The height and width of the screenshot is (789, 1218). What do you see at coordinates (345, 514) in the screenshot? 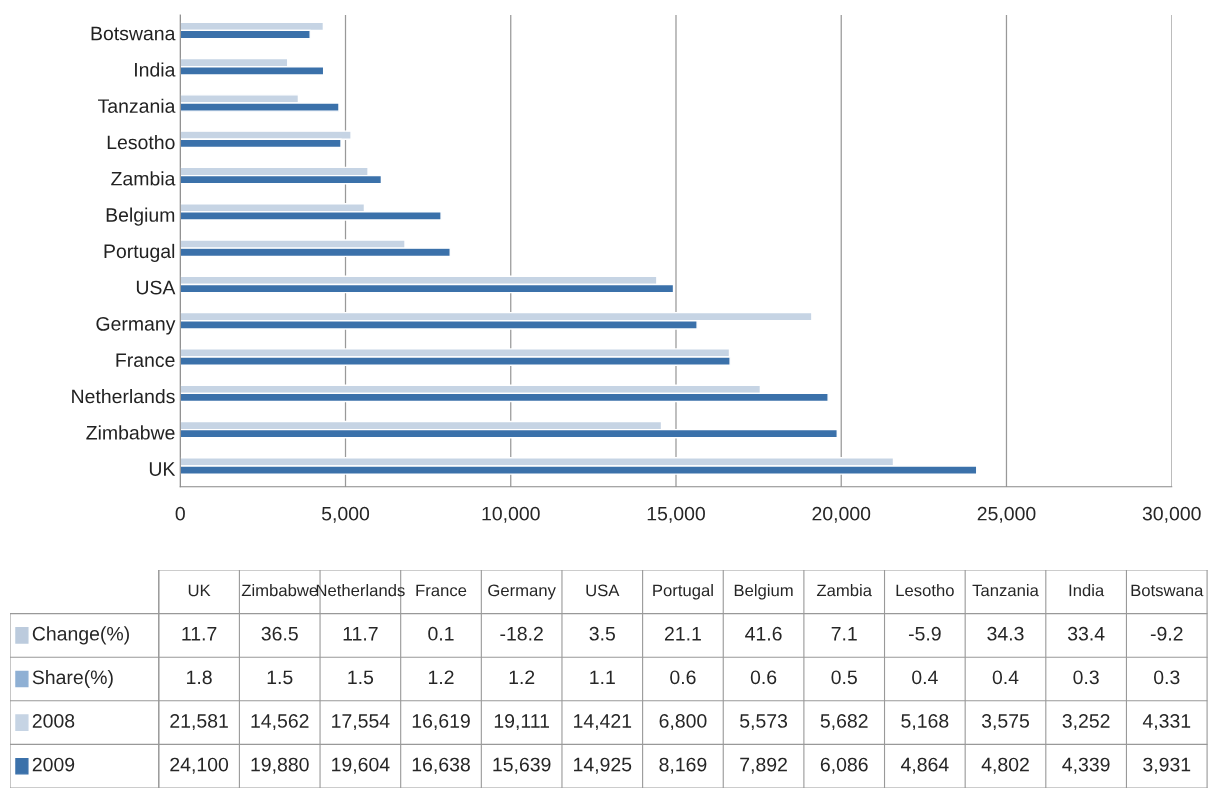
I see `x-tick-label: 5,000` at bounding box center [345, 514].